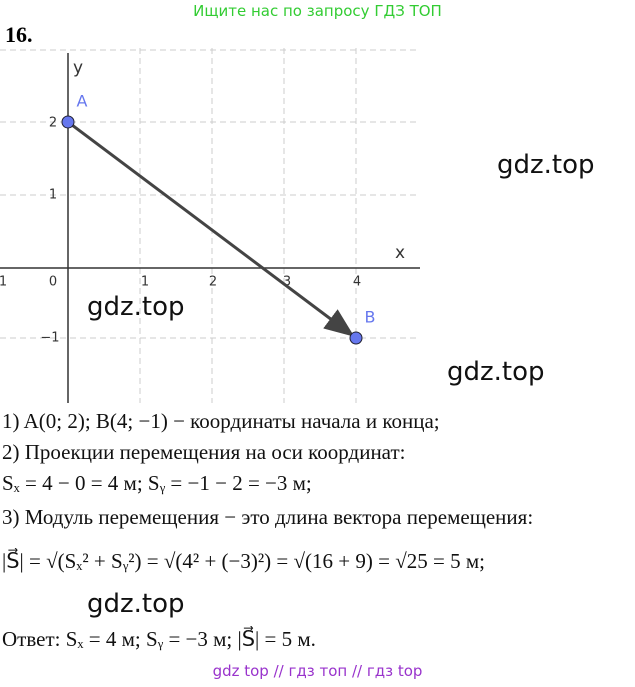 This screenshot has height=687, width=635. I want to click on x-tick-label: 3, so click(287, 282).